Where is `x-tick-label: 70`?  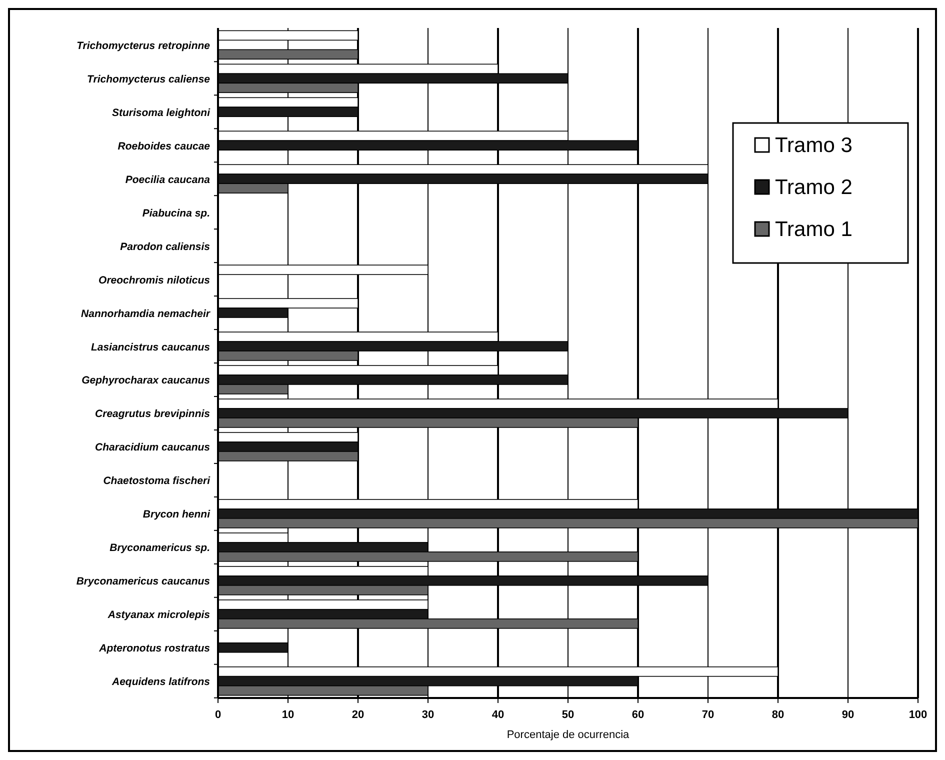 x-tick-label: 70 is located at coordinates (708, 715).